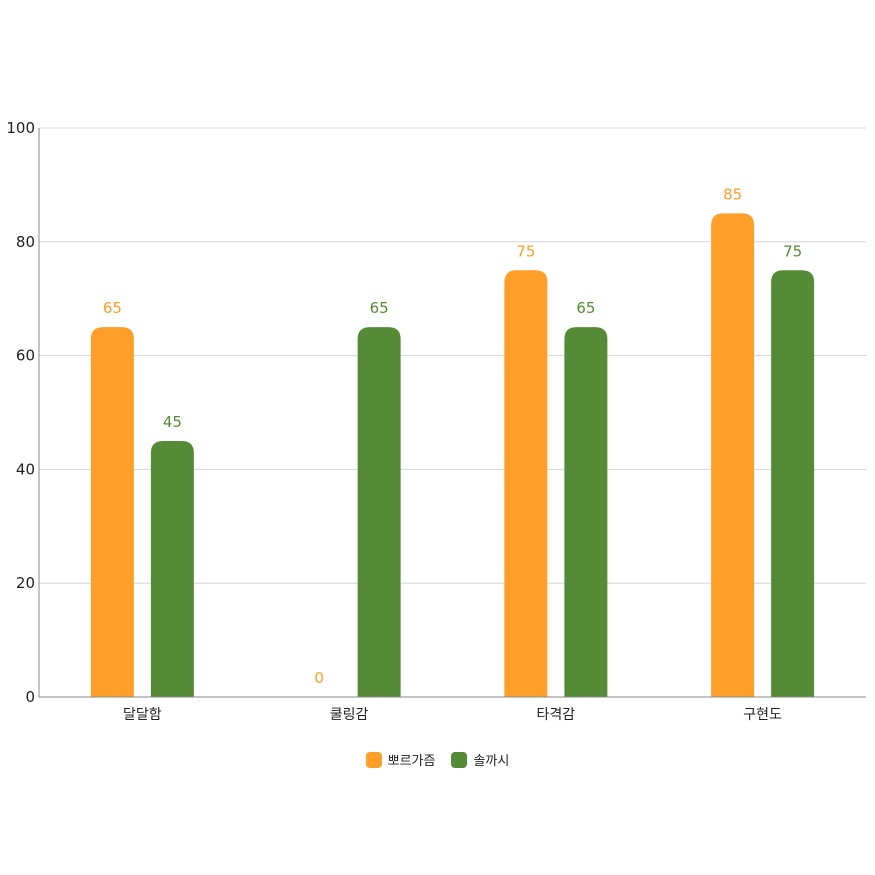  I want to click on x-category-label: 쿨링감, so click(349, 715).